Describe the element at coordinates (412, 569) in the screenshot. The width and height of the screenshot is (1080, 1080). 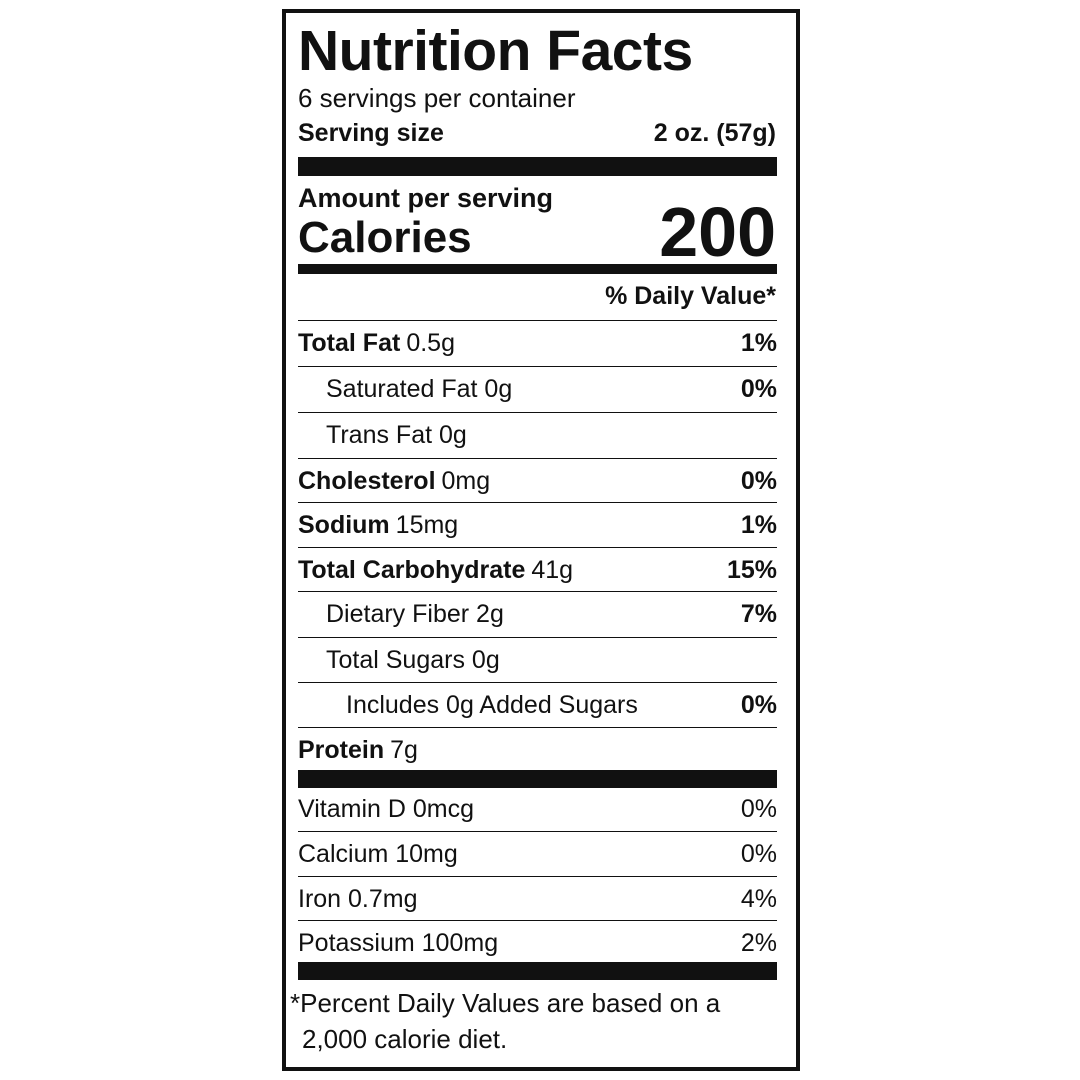
I see `nutrient-name: Total Carbohydrate` at that location.